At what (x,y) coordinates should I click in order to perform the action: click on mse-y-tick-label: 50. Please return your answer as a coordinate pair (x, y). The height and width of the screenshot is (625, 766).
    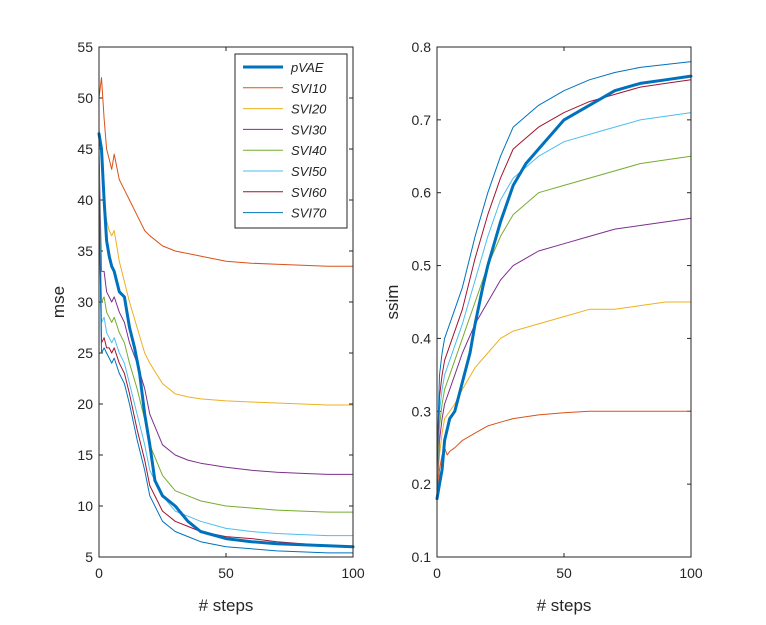
    Looking at the image, I should click on (85, 98).